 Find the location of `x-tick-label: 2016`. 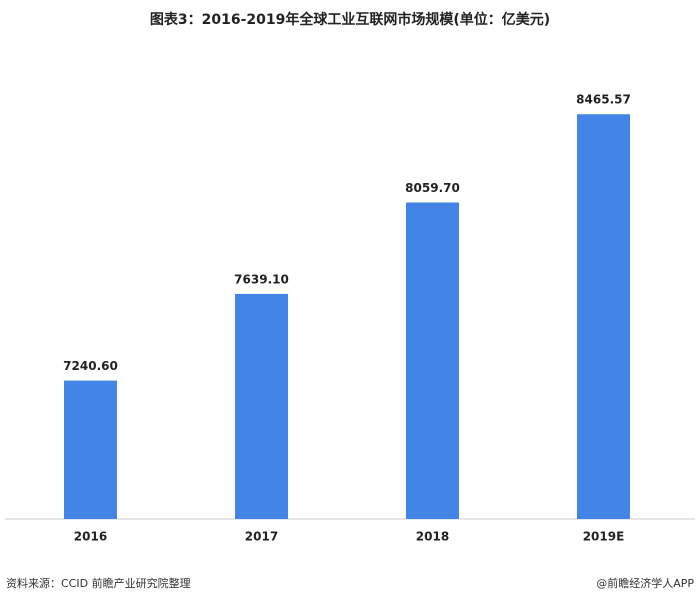

x-tick-label: 2016 is located at coordinates (90, 537).